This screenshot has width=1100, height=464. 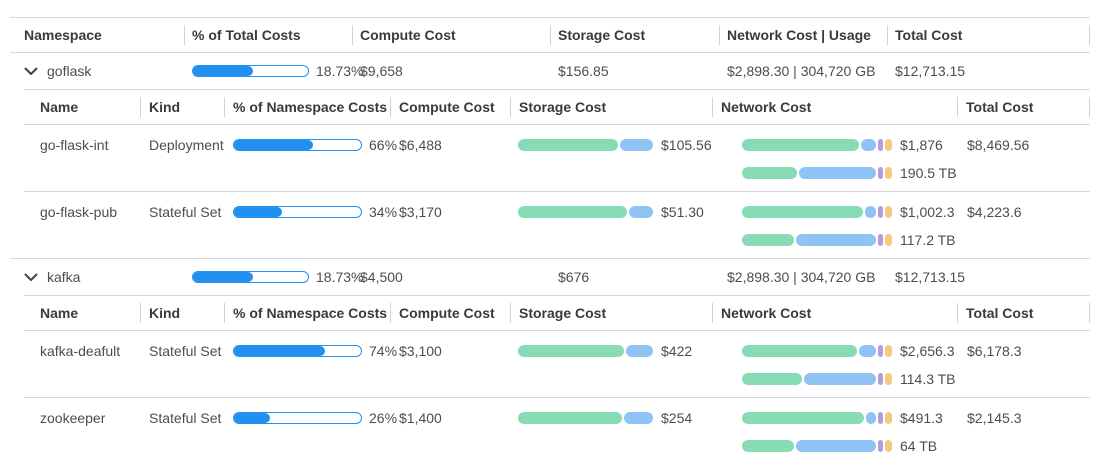 What do you see at coordinates (381, 277) in the screenshot?
I see `namespace-compute-cost: $4,500` at bounding box center [381, 277].